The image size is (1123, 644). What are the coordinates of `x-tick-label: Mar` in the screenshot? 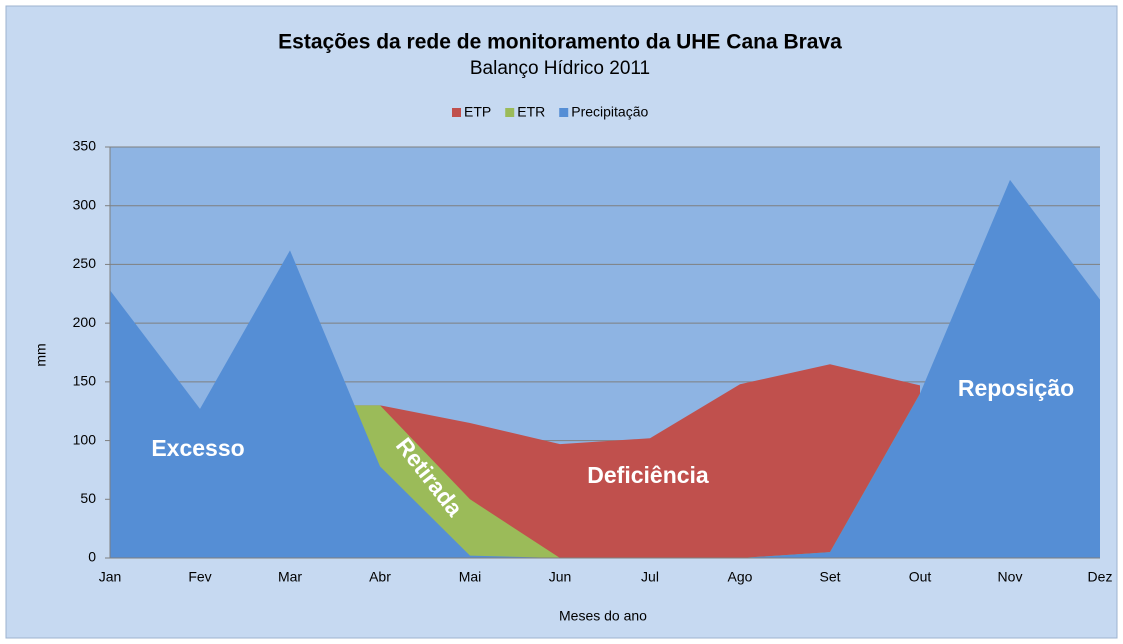 It's located at (290, 577).